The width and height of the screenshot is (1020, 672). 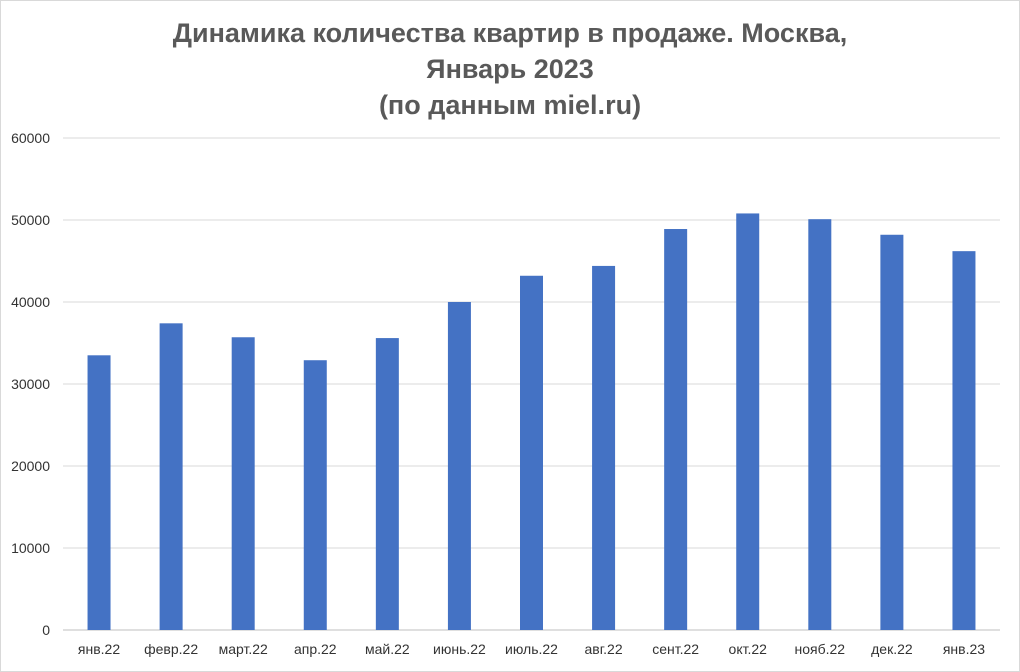 What do you see at coordinates (171, 476) in the screenshot?
I see `bar-февр.22` at bounding box center [171, 476].